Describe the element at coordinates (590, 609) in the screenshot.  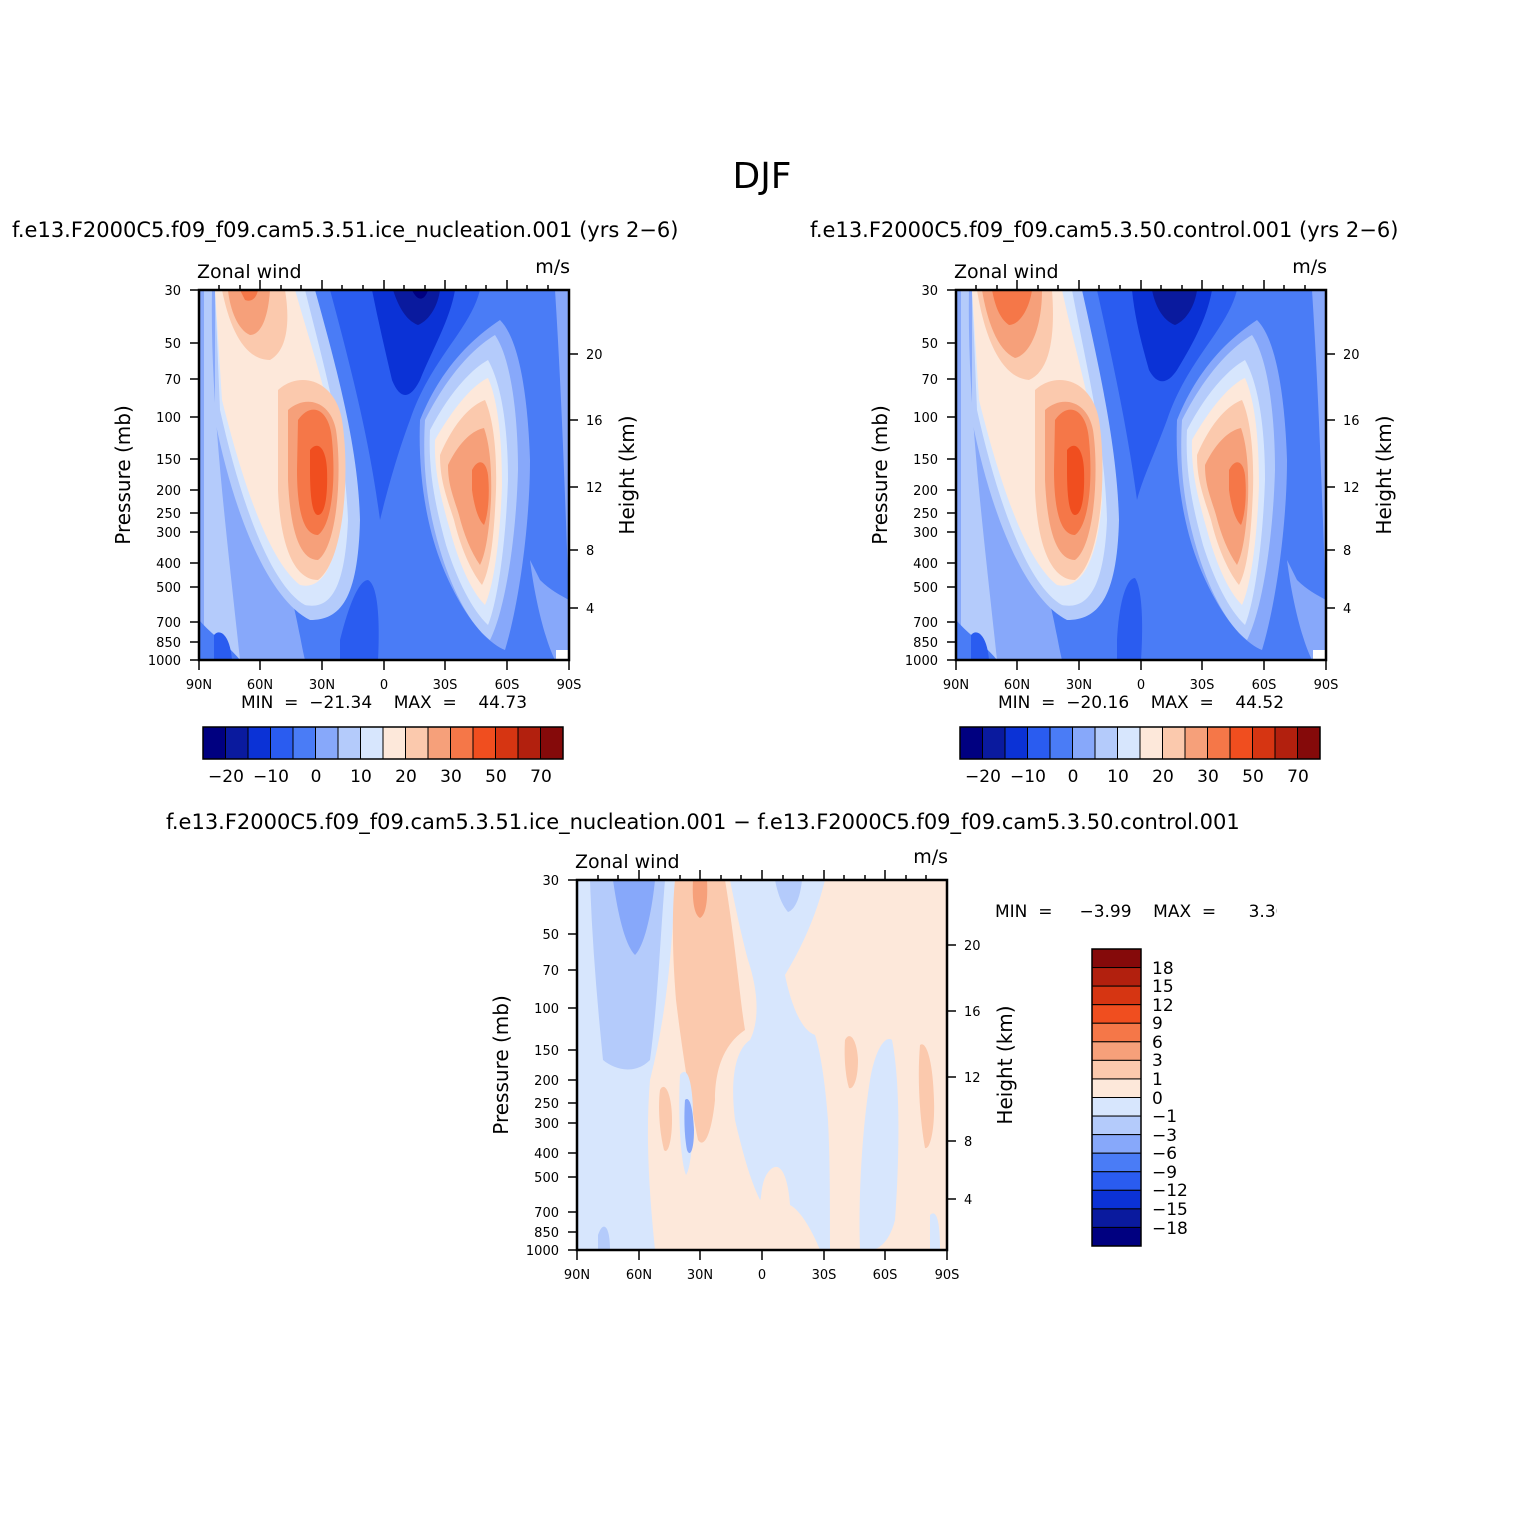
I see `svg-text: 4` at that location.